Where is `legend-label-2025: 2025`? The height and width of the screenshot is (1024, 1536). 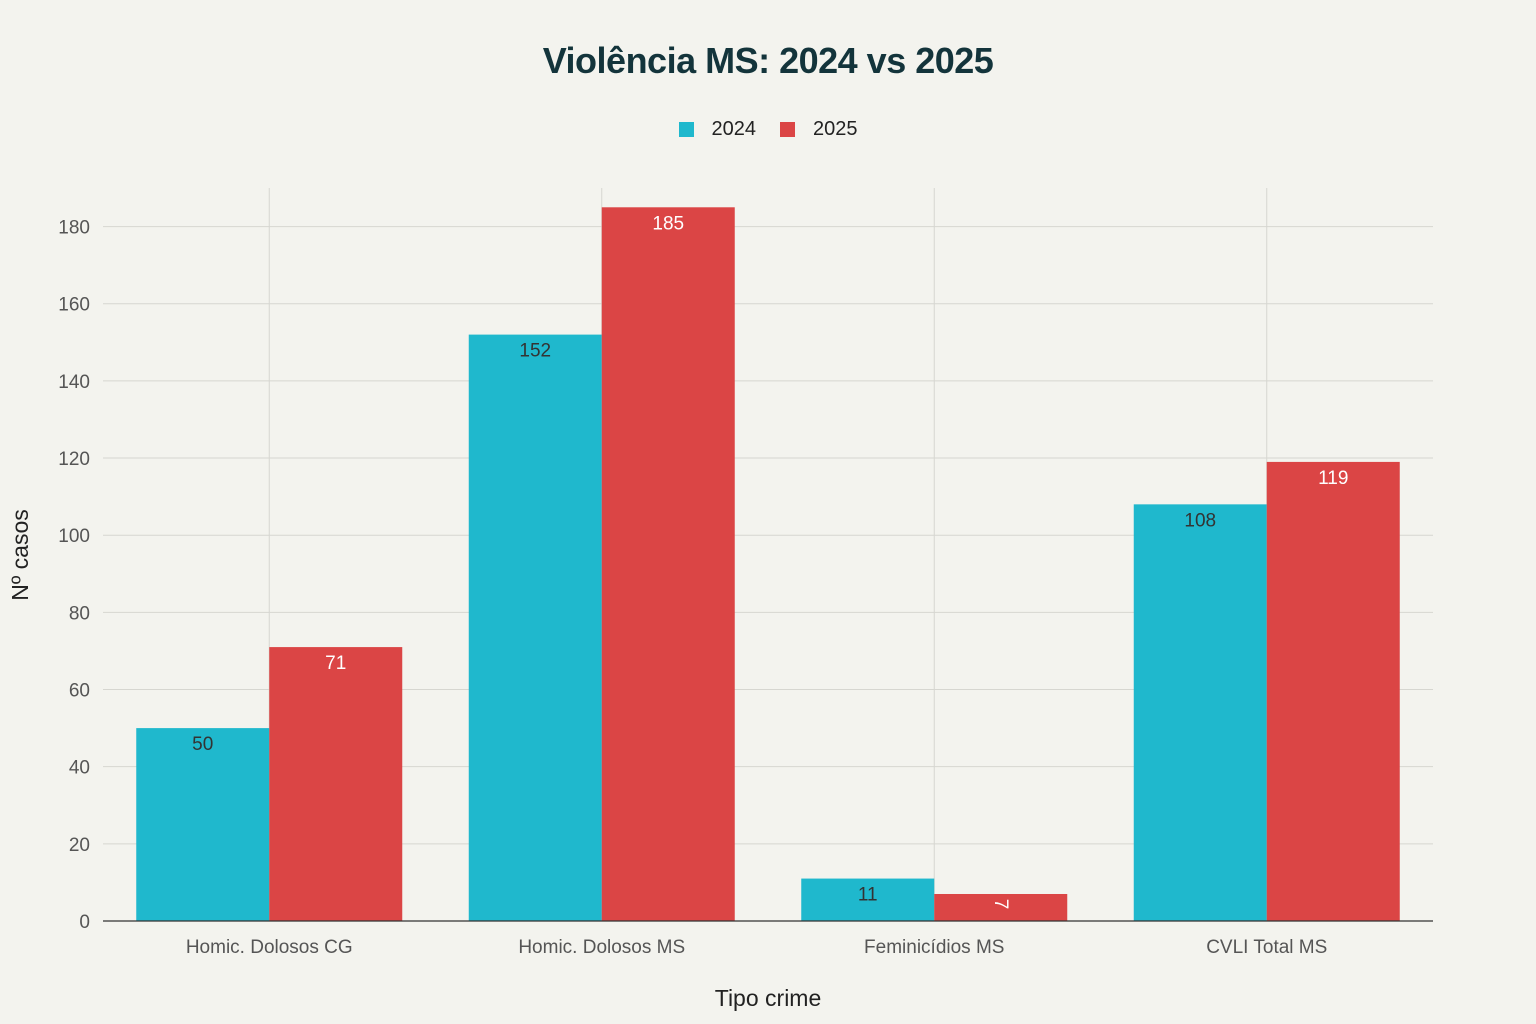 legend-label-2025: 2025 is located at coordinates (835, 129).